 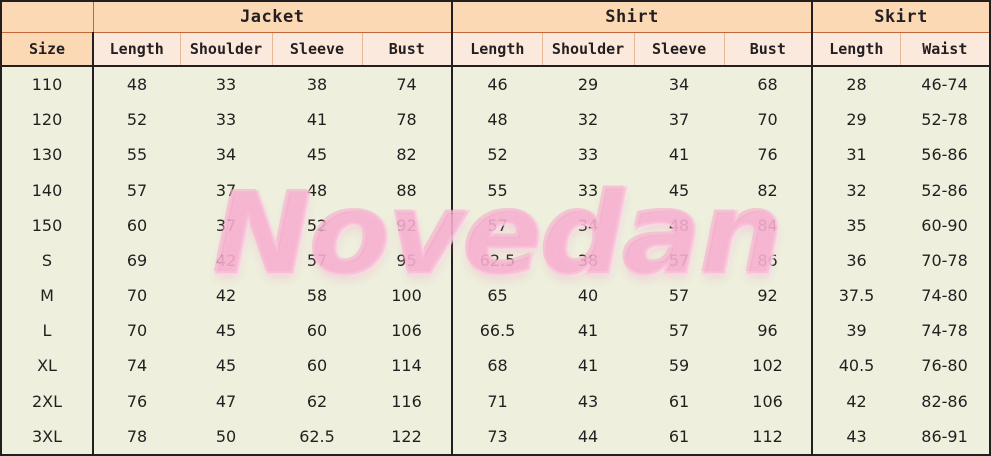 I want to click on cell-shirt-length: 46, so click(x=497, y=84).